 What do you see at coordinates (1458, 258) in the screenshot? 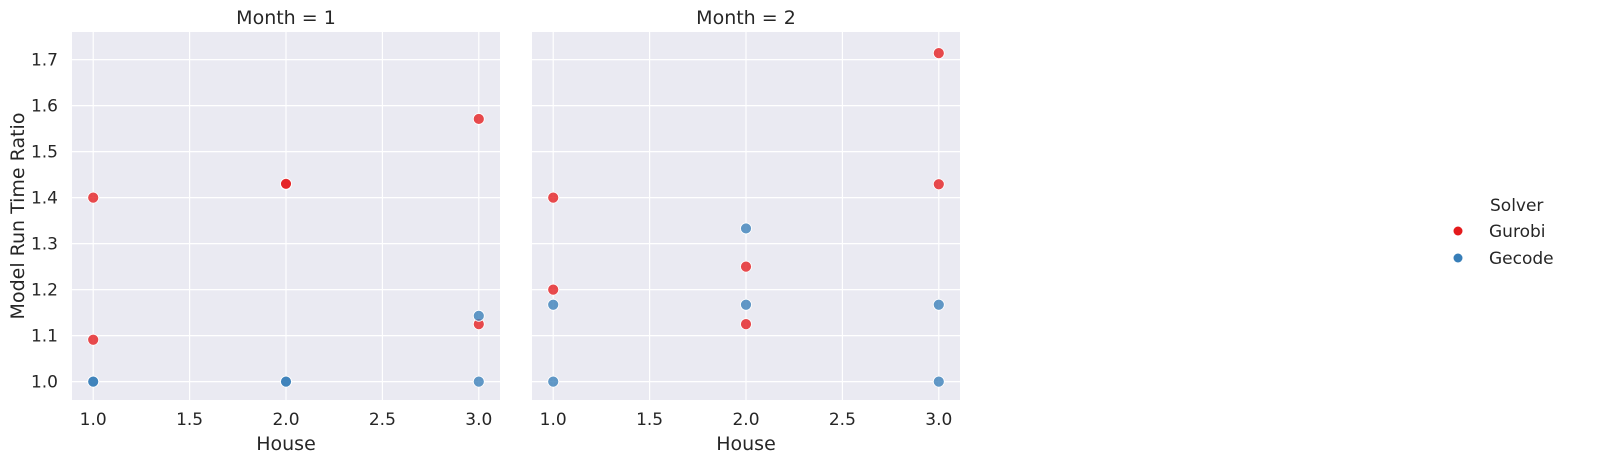
I see `legend-marker-gecode` at bounding box center [1458, 258].